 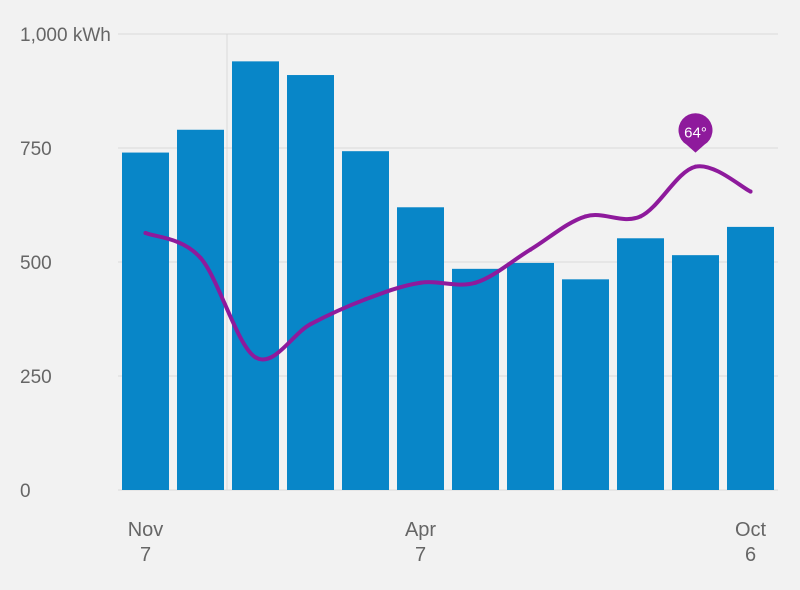 I want to click on y-tick-label-1000: 1,000 kWh, so click(x=65, y=35).